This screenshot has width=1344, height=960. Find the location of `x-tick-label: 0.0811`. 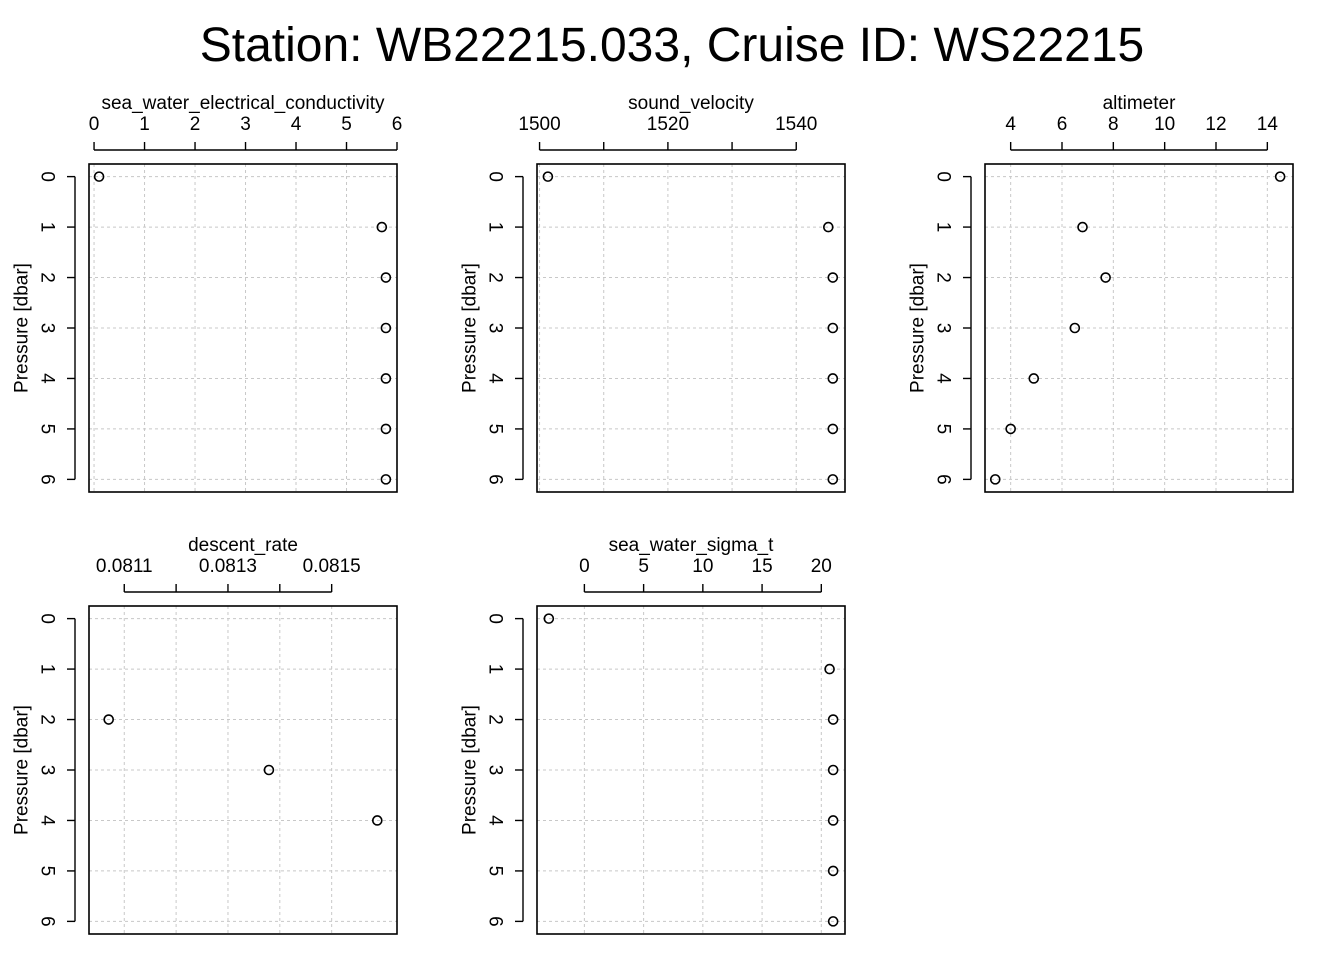

x-tick-label: 0.0811 is located at coordinates (124, 566).